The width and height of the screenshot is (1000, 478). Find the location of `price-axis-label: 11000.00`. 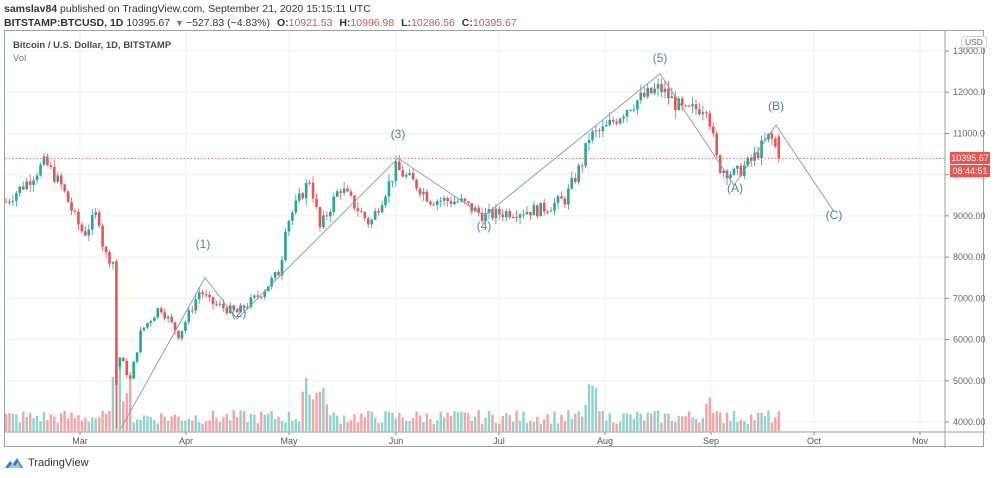

price-axis-label: 11000.00 is located at coordinates (969, 133).